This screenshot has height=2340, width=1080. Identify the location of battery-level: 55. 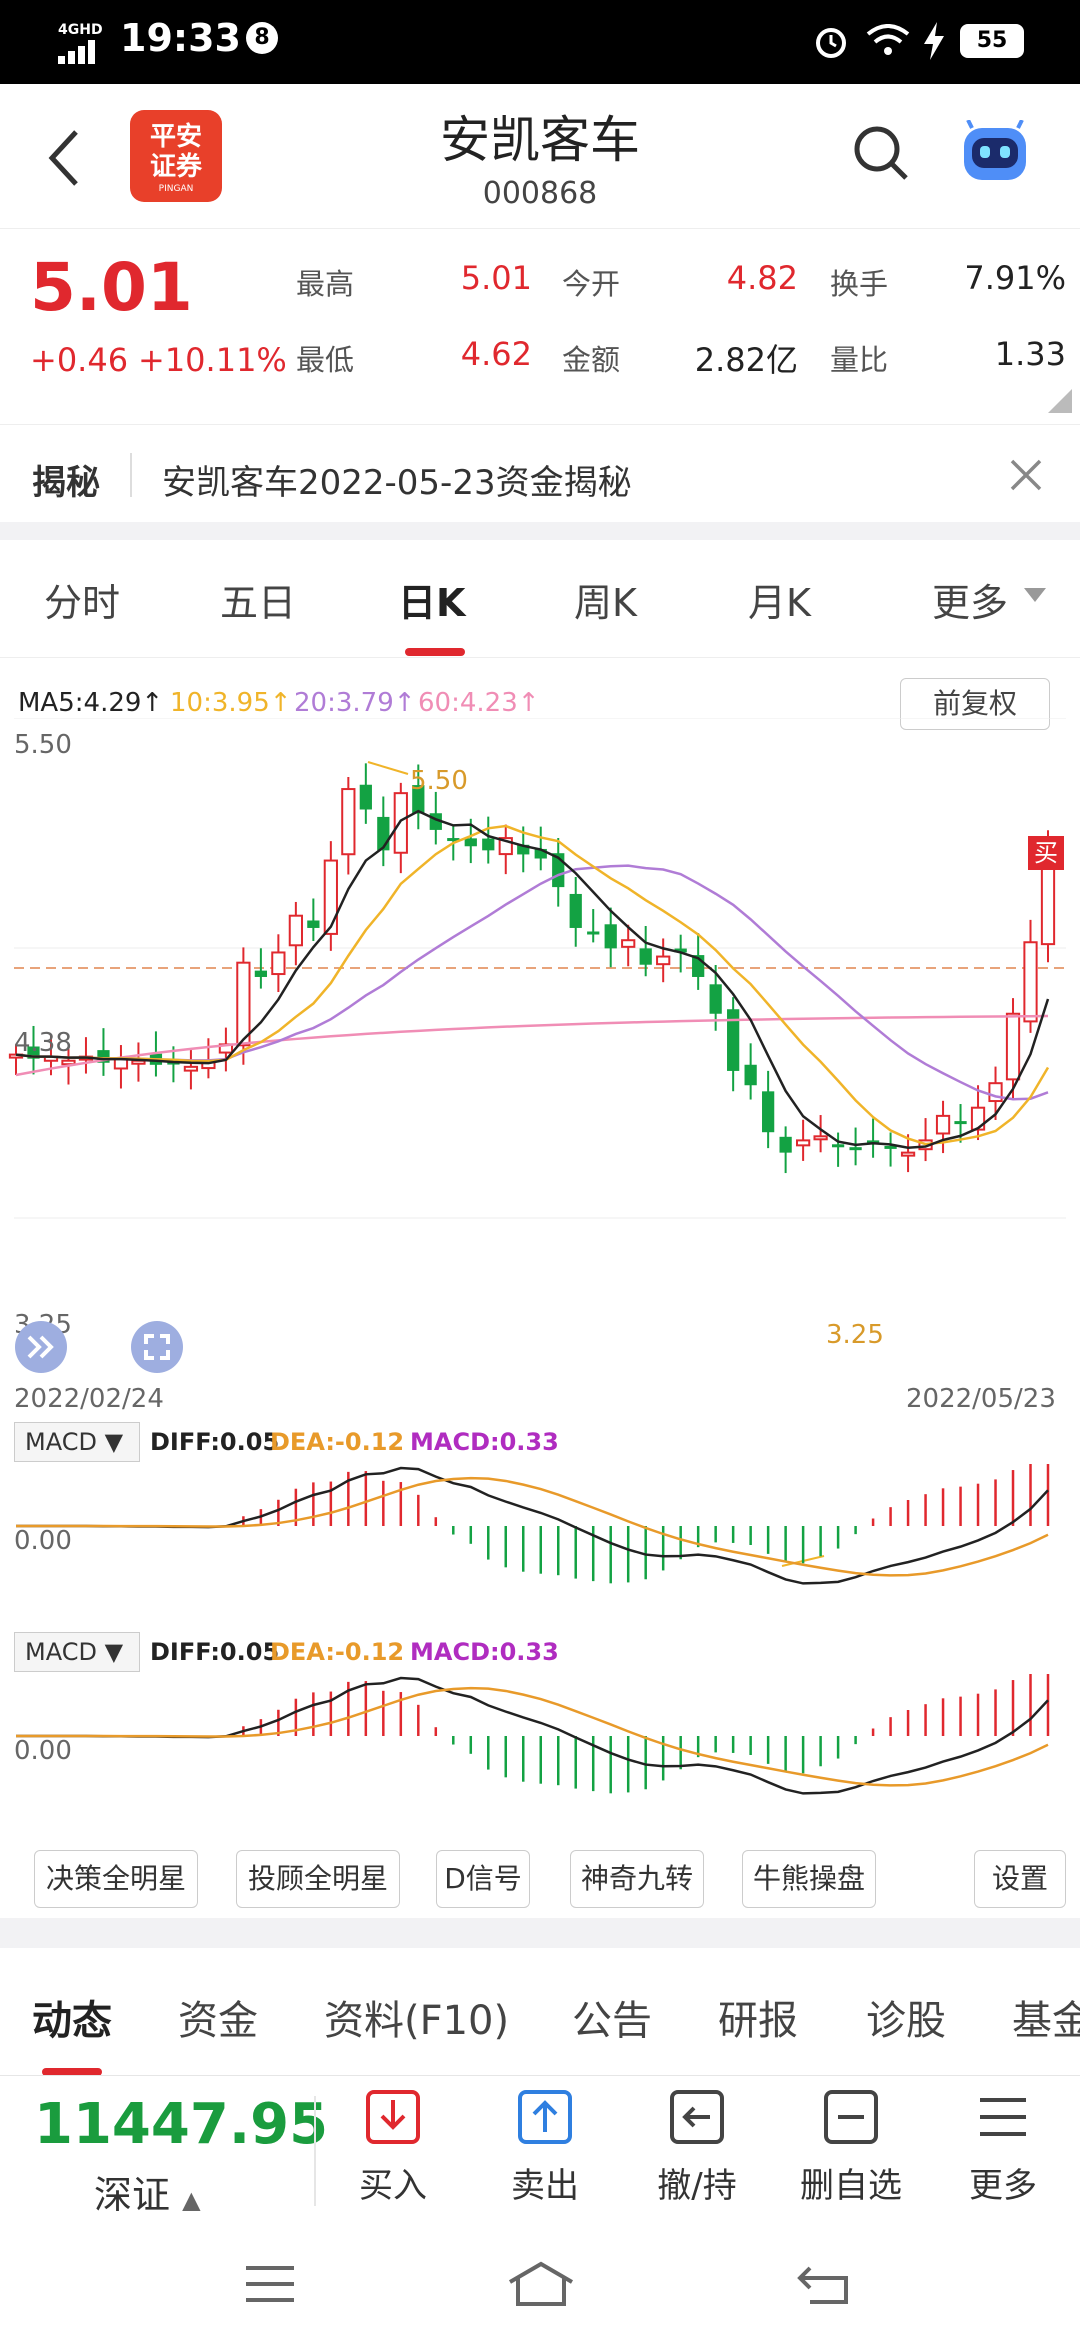
(992, 41).